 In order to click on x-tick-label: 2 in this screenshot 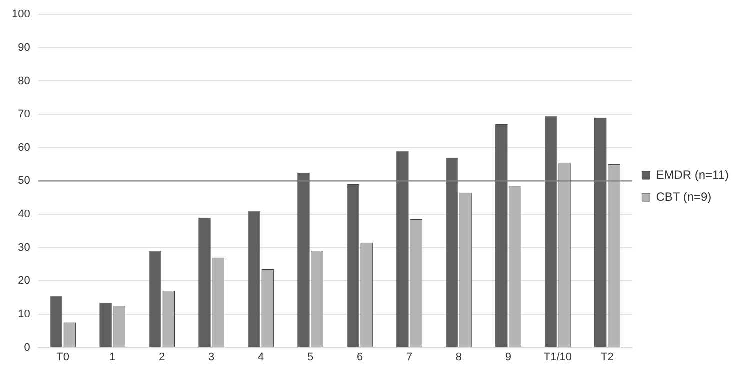, I will do `click(162, 357)`.